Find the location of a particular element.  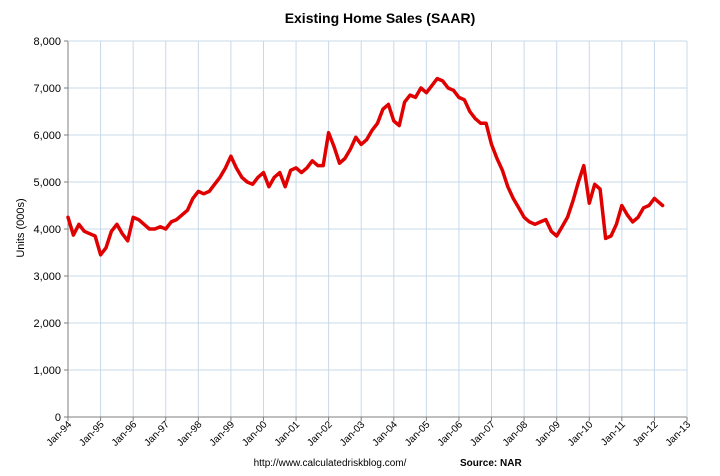

y-tick-label: 6,000 is located at coordinates (47, 136).